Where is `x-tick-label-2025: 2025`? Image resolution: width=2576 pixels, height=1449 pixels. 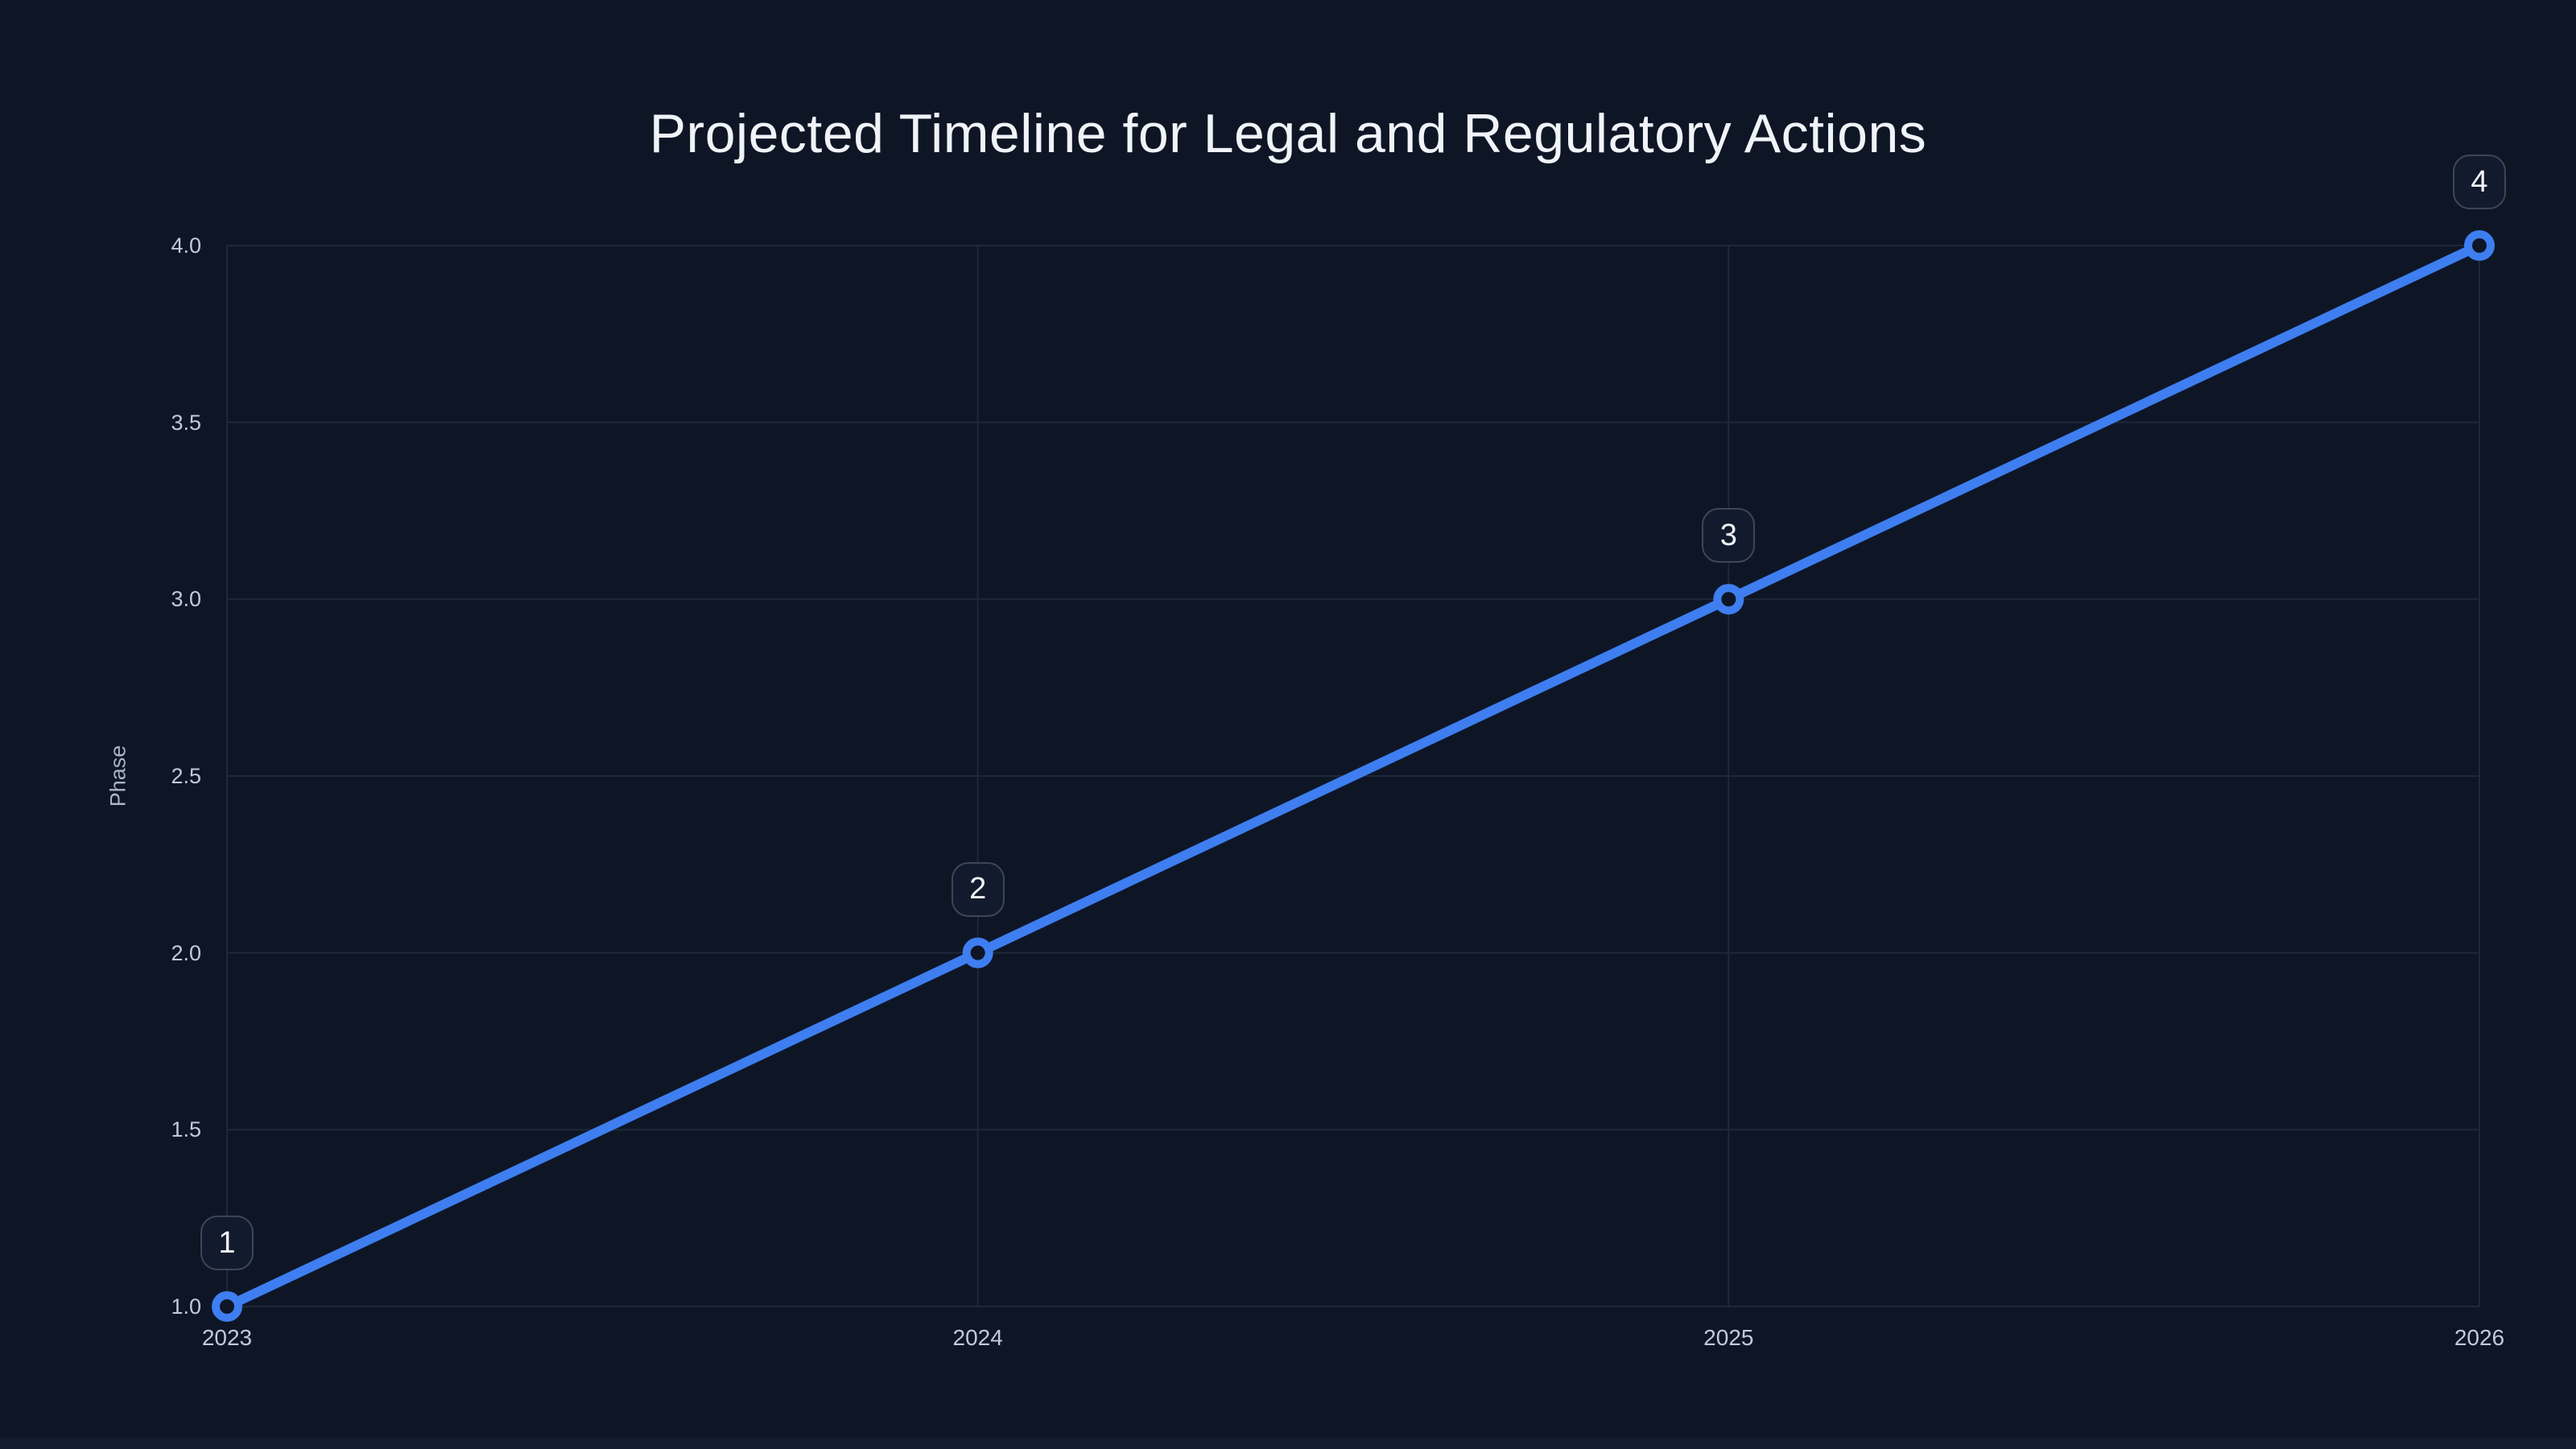 x-tick-label-2025: 2025 is located at coordinates (1728, 1337).